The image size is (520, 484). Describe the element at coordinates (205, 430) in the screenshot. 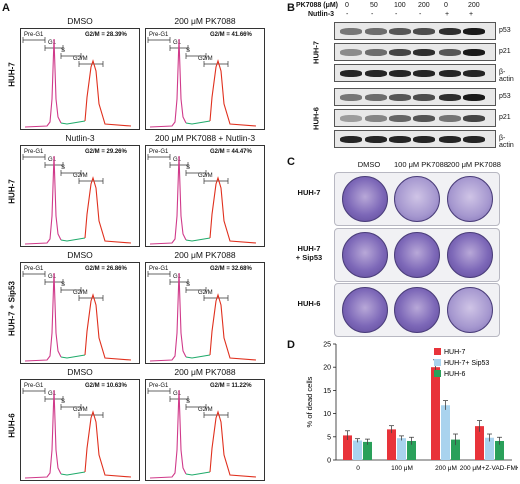

I see `histogram-plot: Pre-G1G1SG2/MG2/M = 11.22%` at that location.